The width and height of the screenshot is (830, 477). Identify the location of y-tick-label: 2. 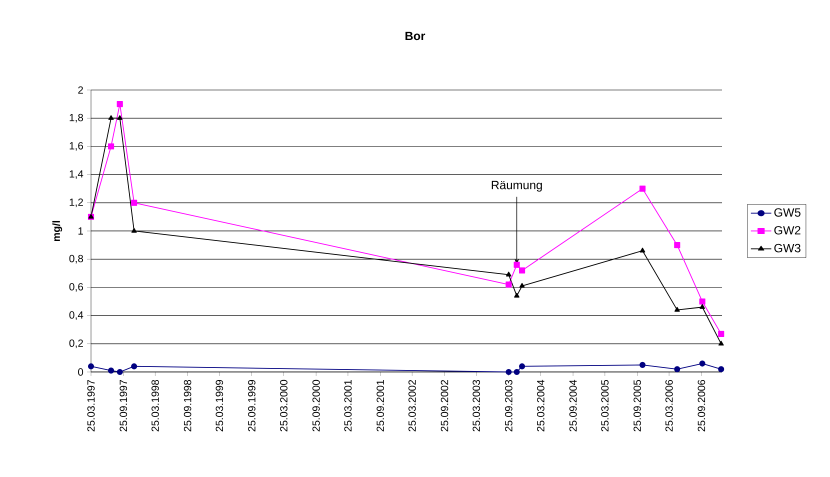
(80, 90).